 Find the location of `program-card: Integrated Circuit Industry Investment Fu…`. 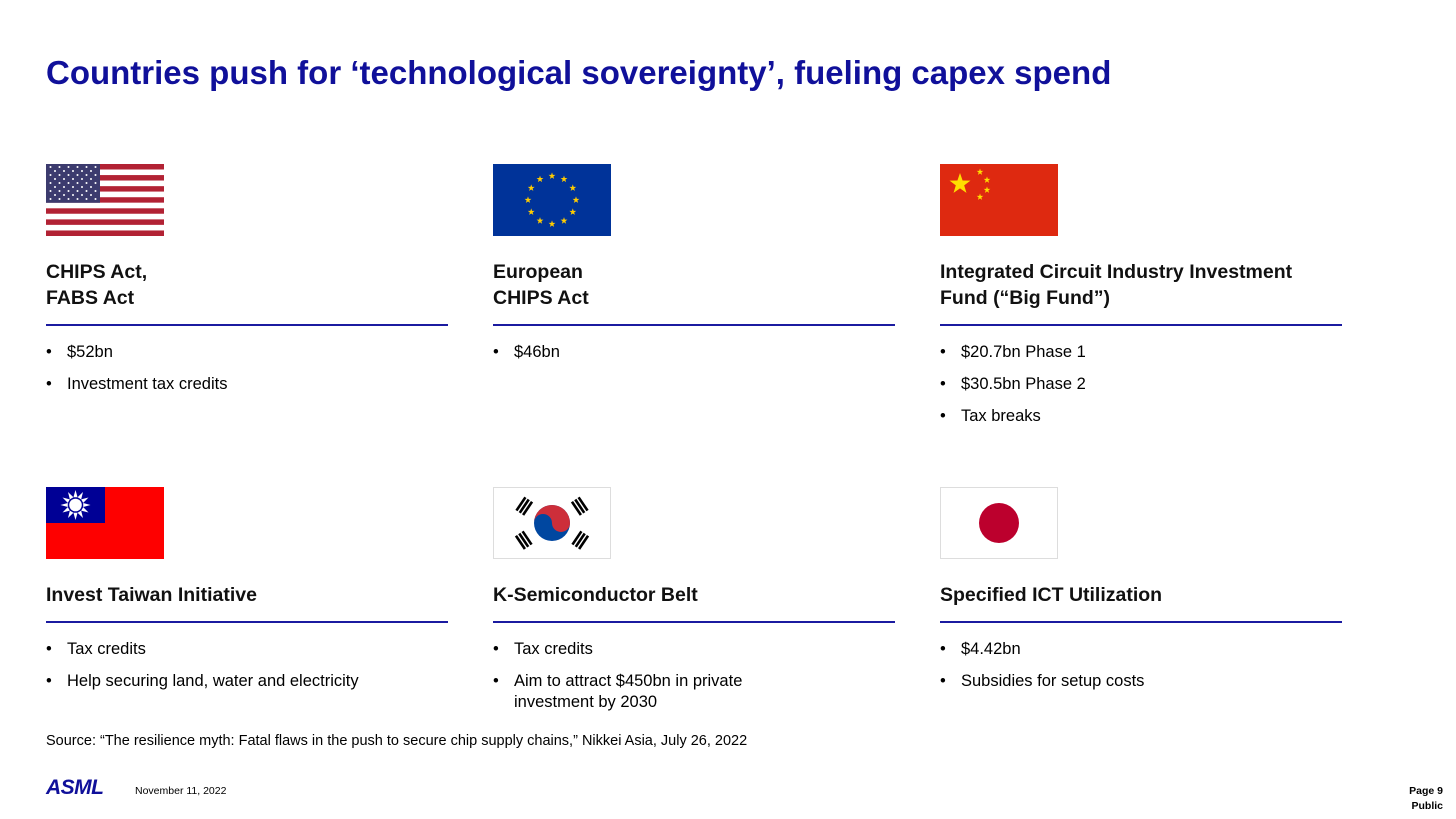

program-card: Integrated Circuit Industry Investment Fu… is located at coordinates (1141, 301).